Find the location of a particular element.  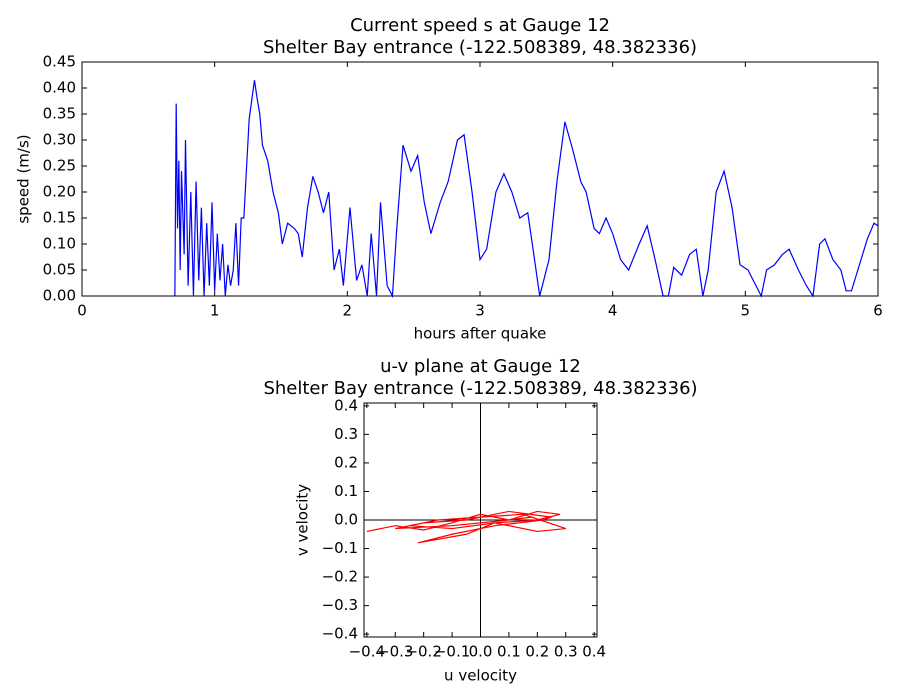

y-tick-label: 0.05 is located at coordinates (59, 270).